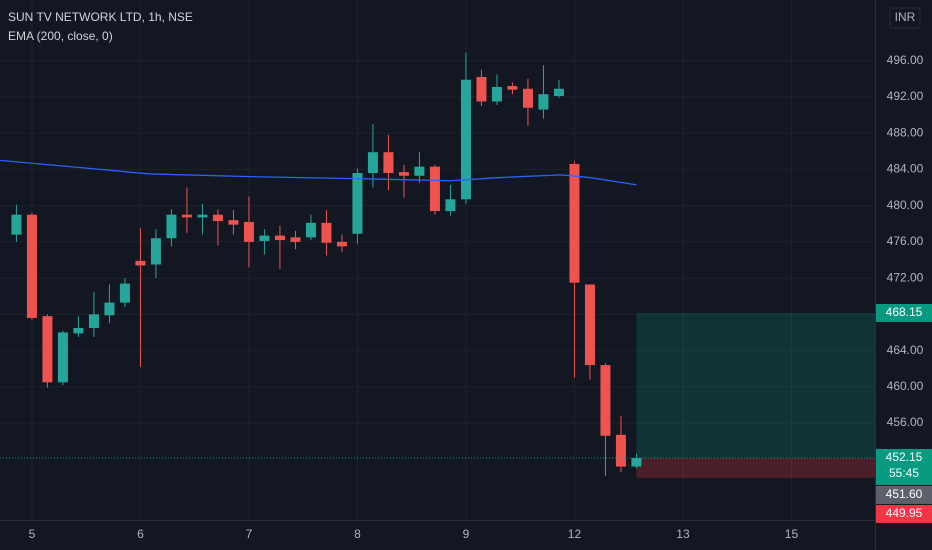  What do you see at coordinates (318, 172) in the screenshot?
I see `ema-line` at bounding box center [318, 172].